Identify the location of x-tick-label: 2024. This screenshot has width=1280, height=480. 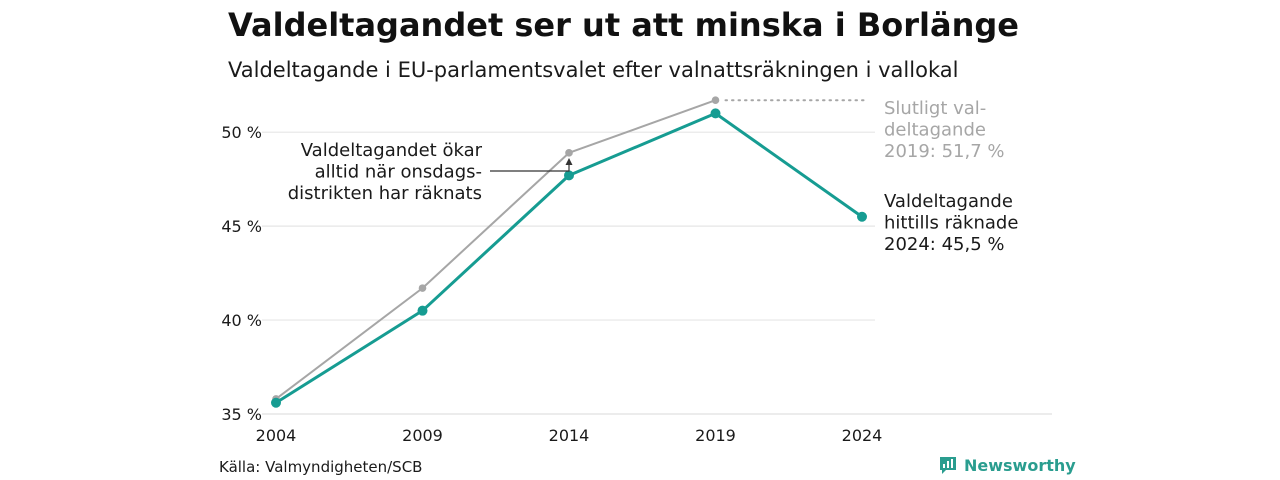
(862, 435).